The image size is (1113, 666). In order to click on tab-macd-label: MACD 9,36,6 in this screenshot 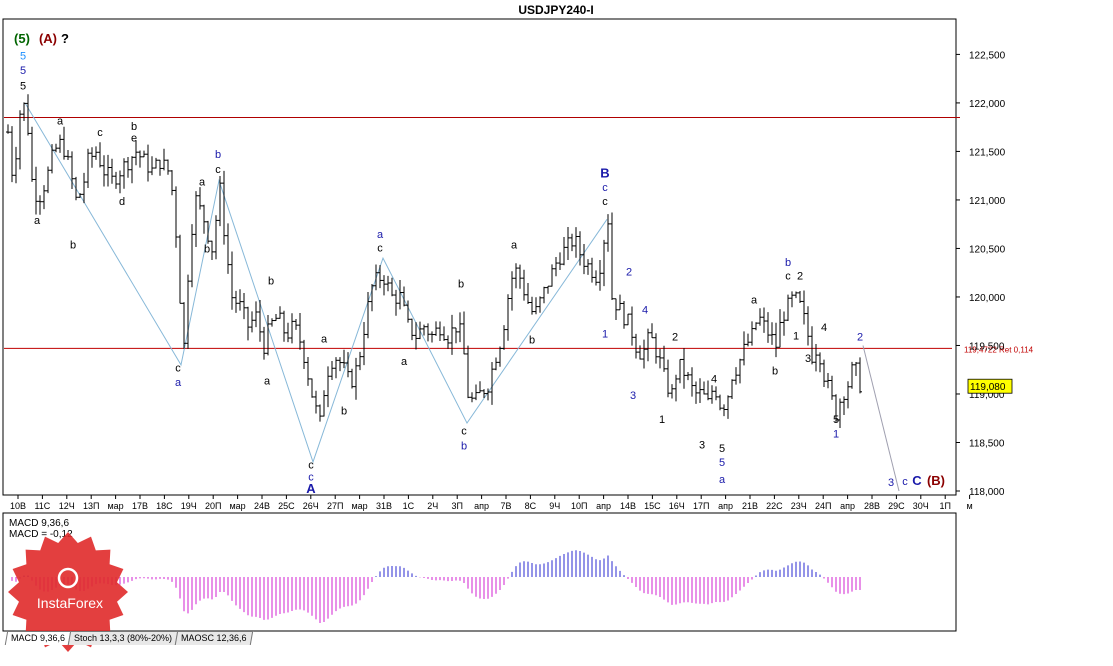, I will do `click(38, 638)`.